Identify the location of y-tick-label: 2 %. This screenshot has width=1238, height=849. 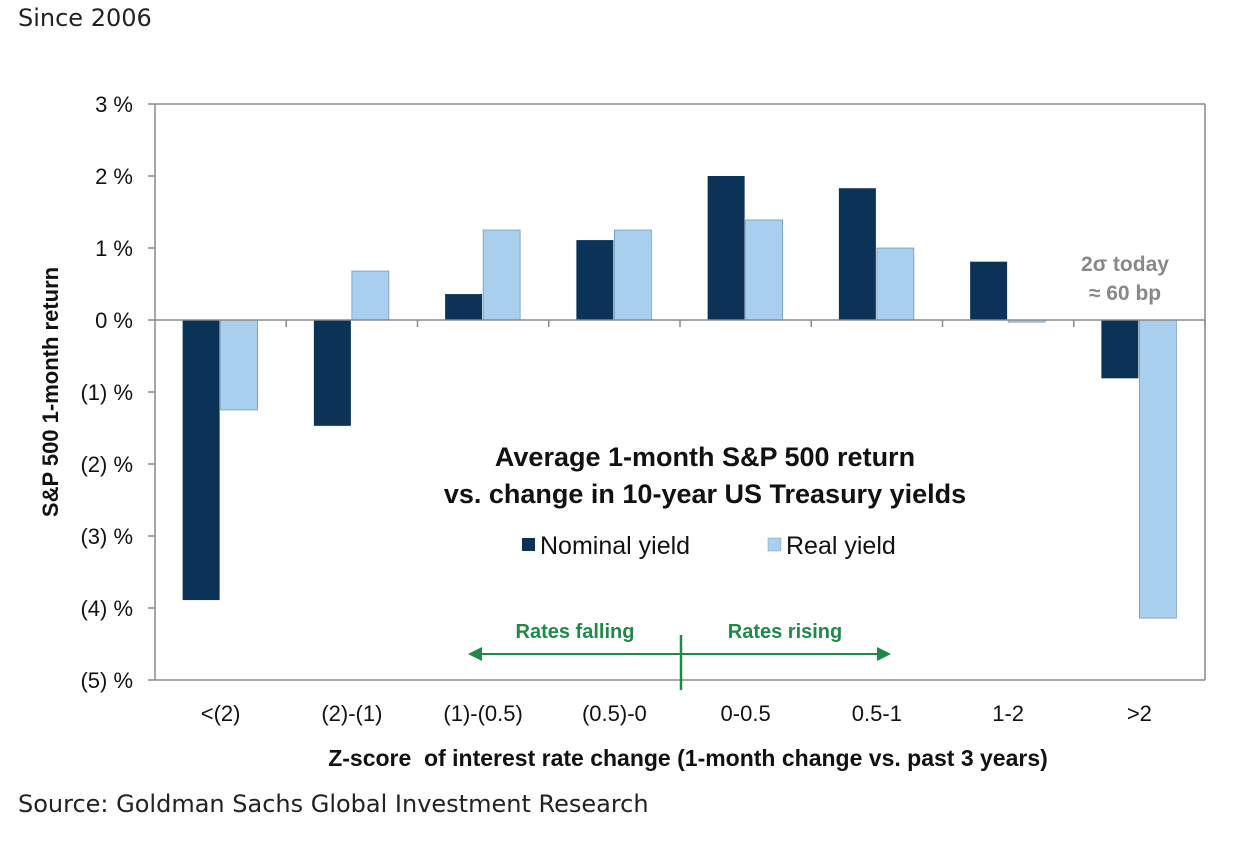
(114, 176).